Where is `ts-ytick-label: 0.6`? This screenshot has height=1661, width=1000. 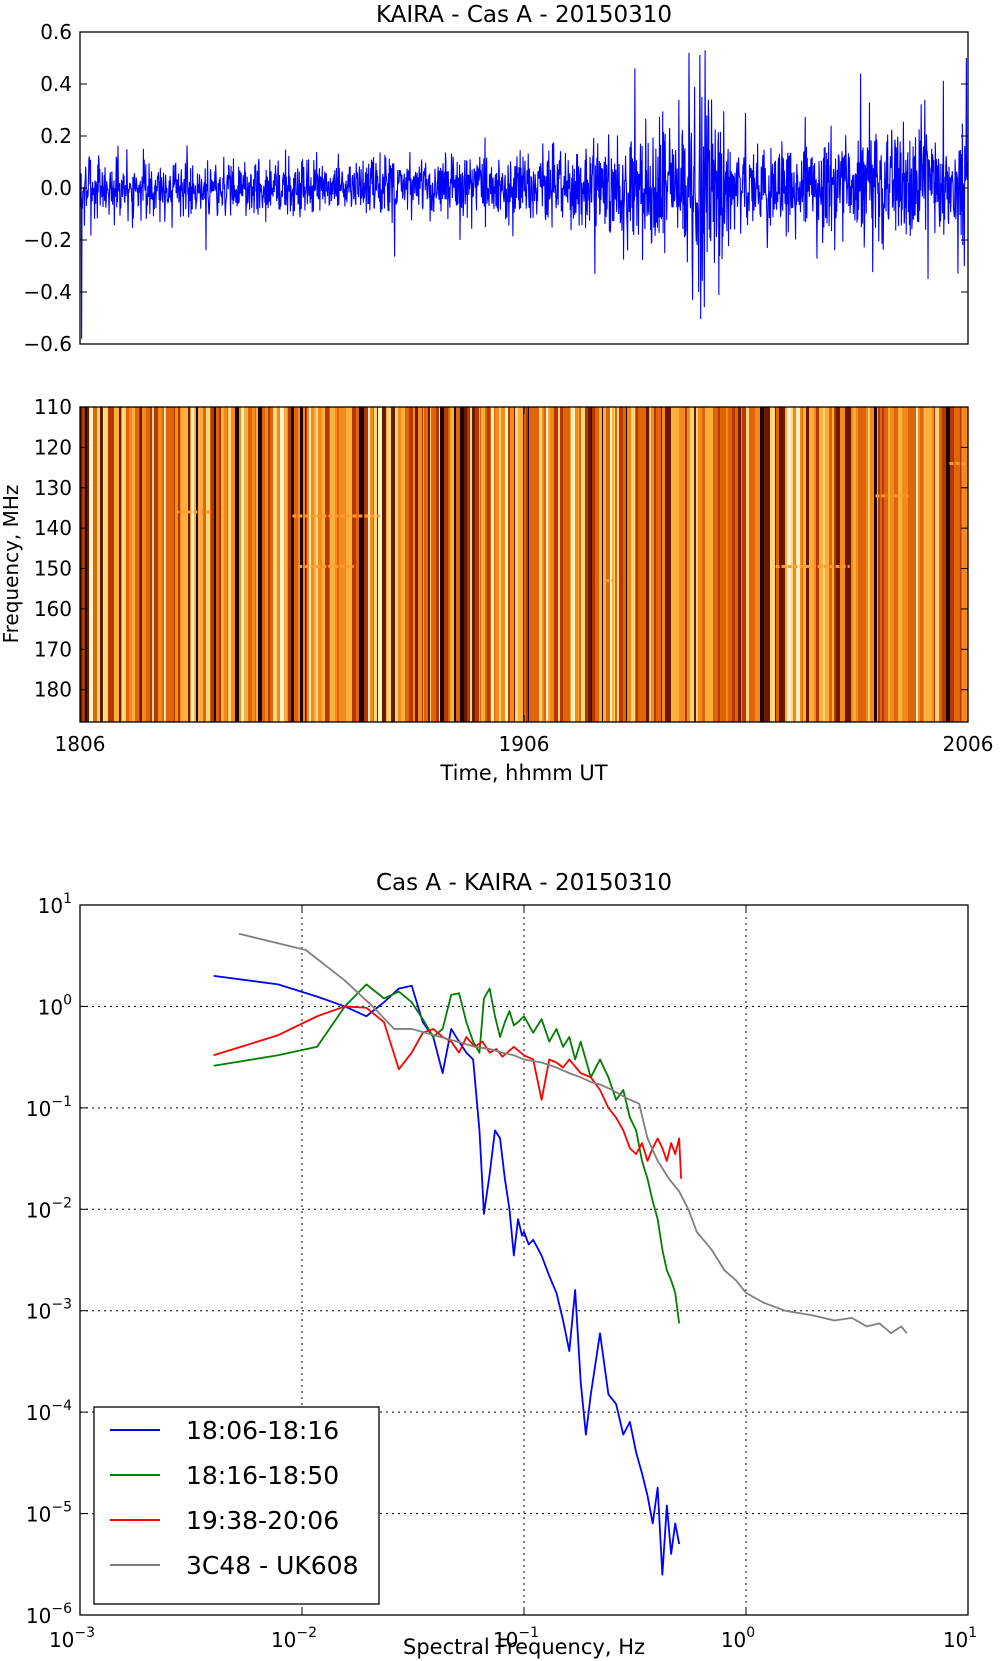 ts-ytick-label: 0.6 is located at coordinates (56, 32).